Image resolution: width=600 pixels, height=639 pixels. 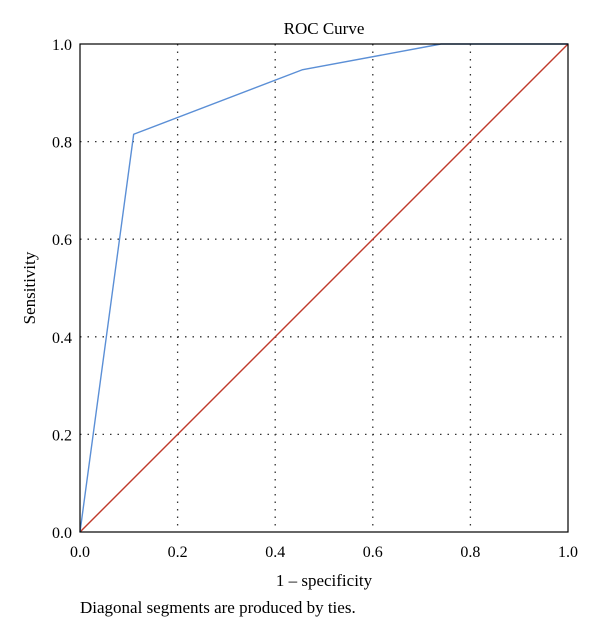 What do you see at coordinates (80, 552) in the screenshot?
I see `x-tick-label: 0.0` at bounding box center [80, 552].